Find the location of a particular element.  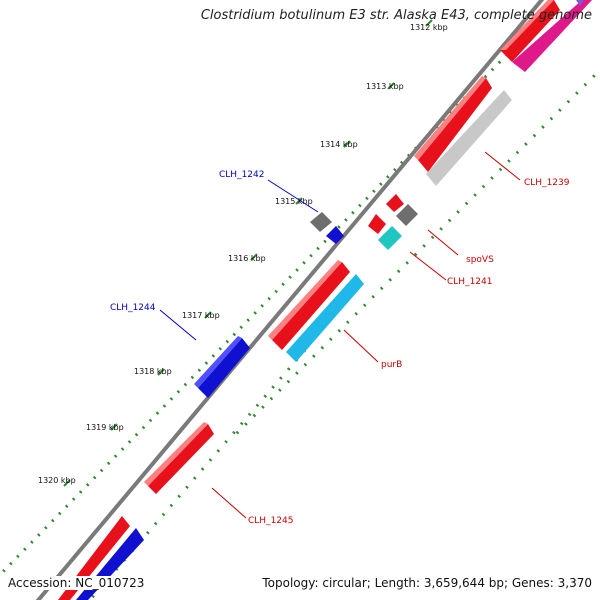

gene-label-clh1241: CLH_1241 is located at coordinates (469, 282).